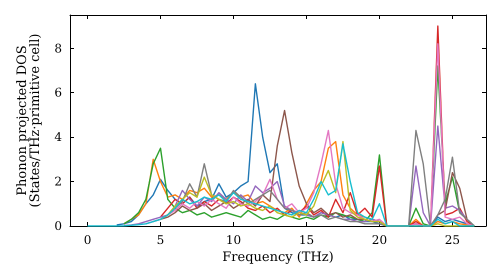 Image resolution: width=500 pixels, height=280 pixels. I want to click on y-tick-label: 2, so click(58, 181).